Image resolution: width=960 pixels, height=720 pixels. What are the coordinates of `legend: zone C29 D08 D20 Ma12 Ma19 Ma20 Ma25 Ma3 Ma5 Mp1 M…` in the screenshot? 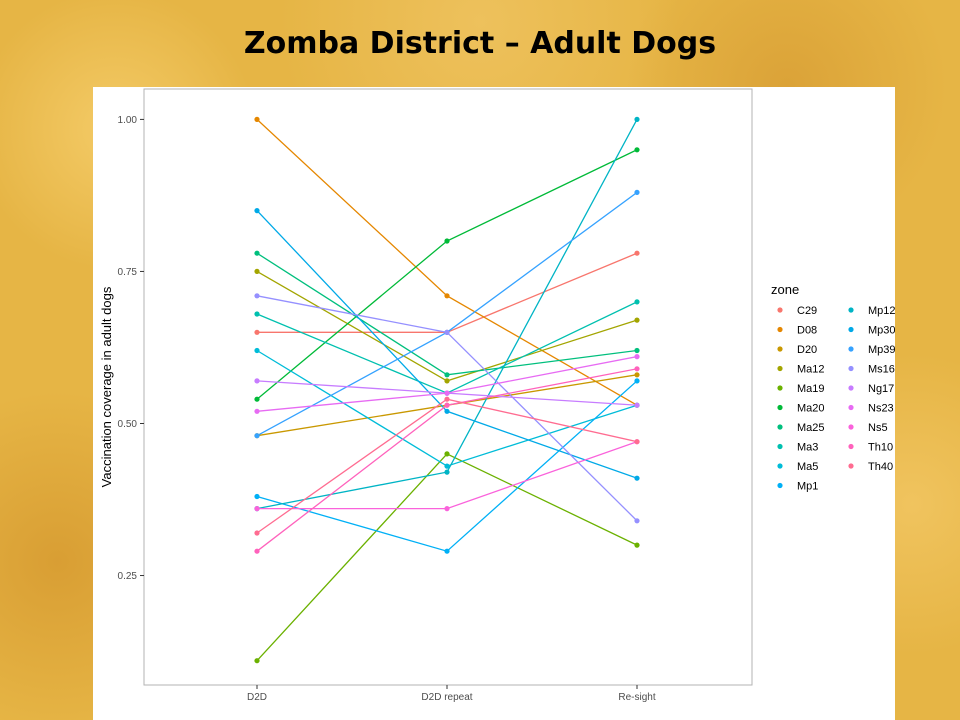 It's located at (833, 387).